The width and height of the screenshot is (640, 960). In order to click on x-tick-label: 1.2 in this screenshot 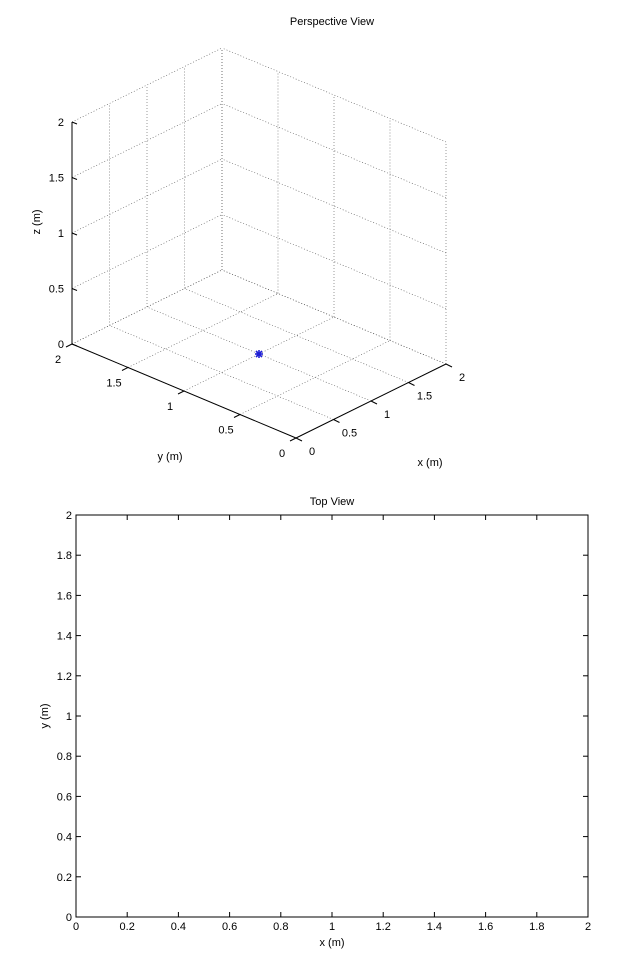, I will do `click(383, 927)`.